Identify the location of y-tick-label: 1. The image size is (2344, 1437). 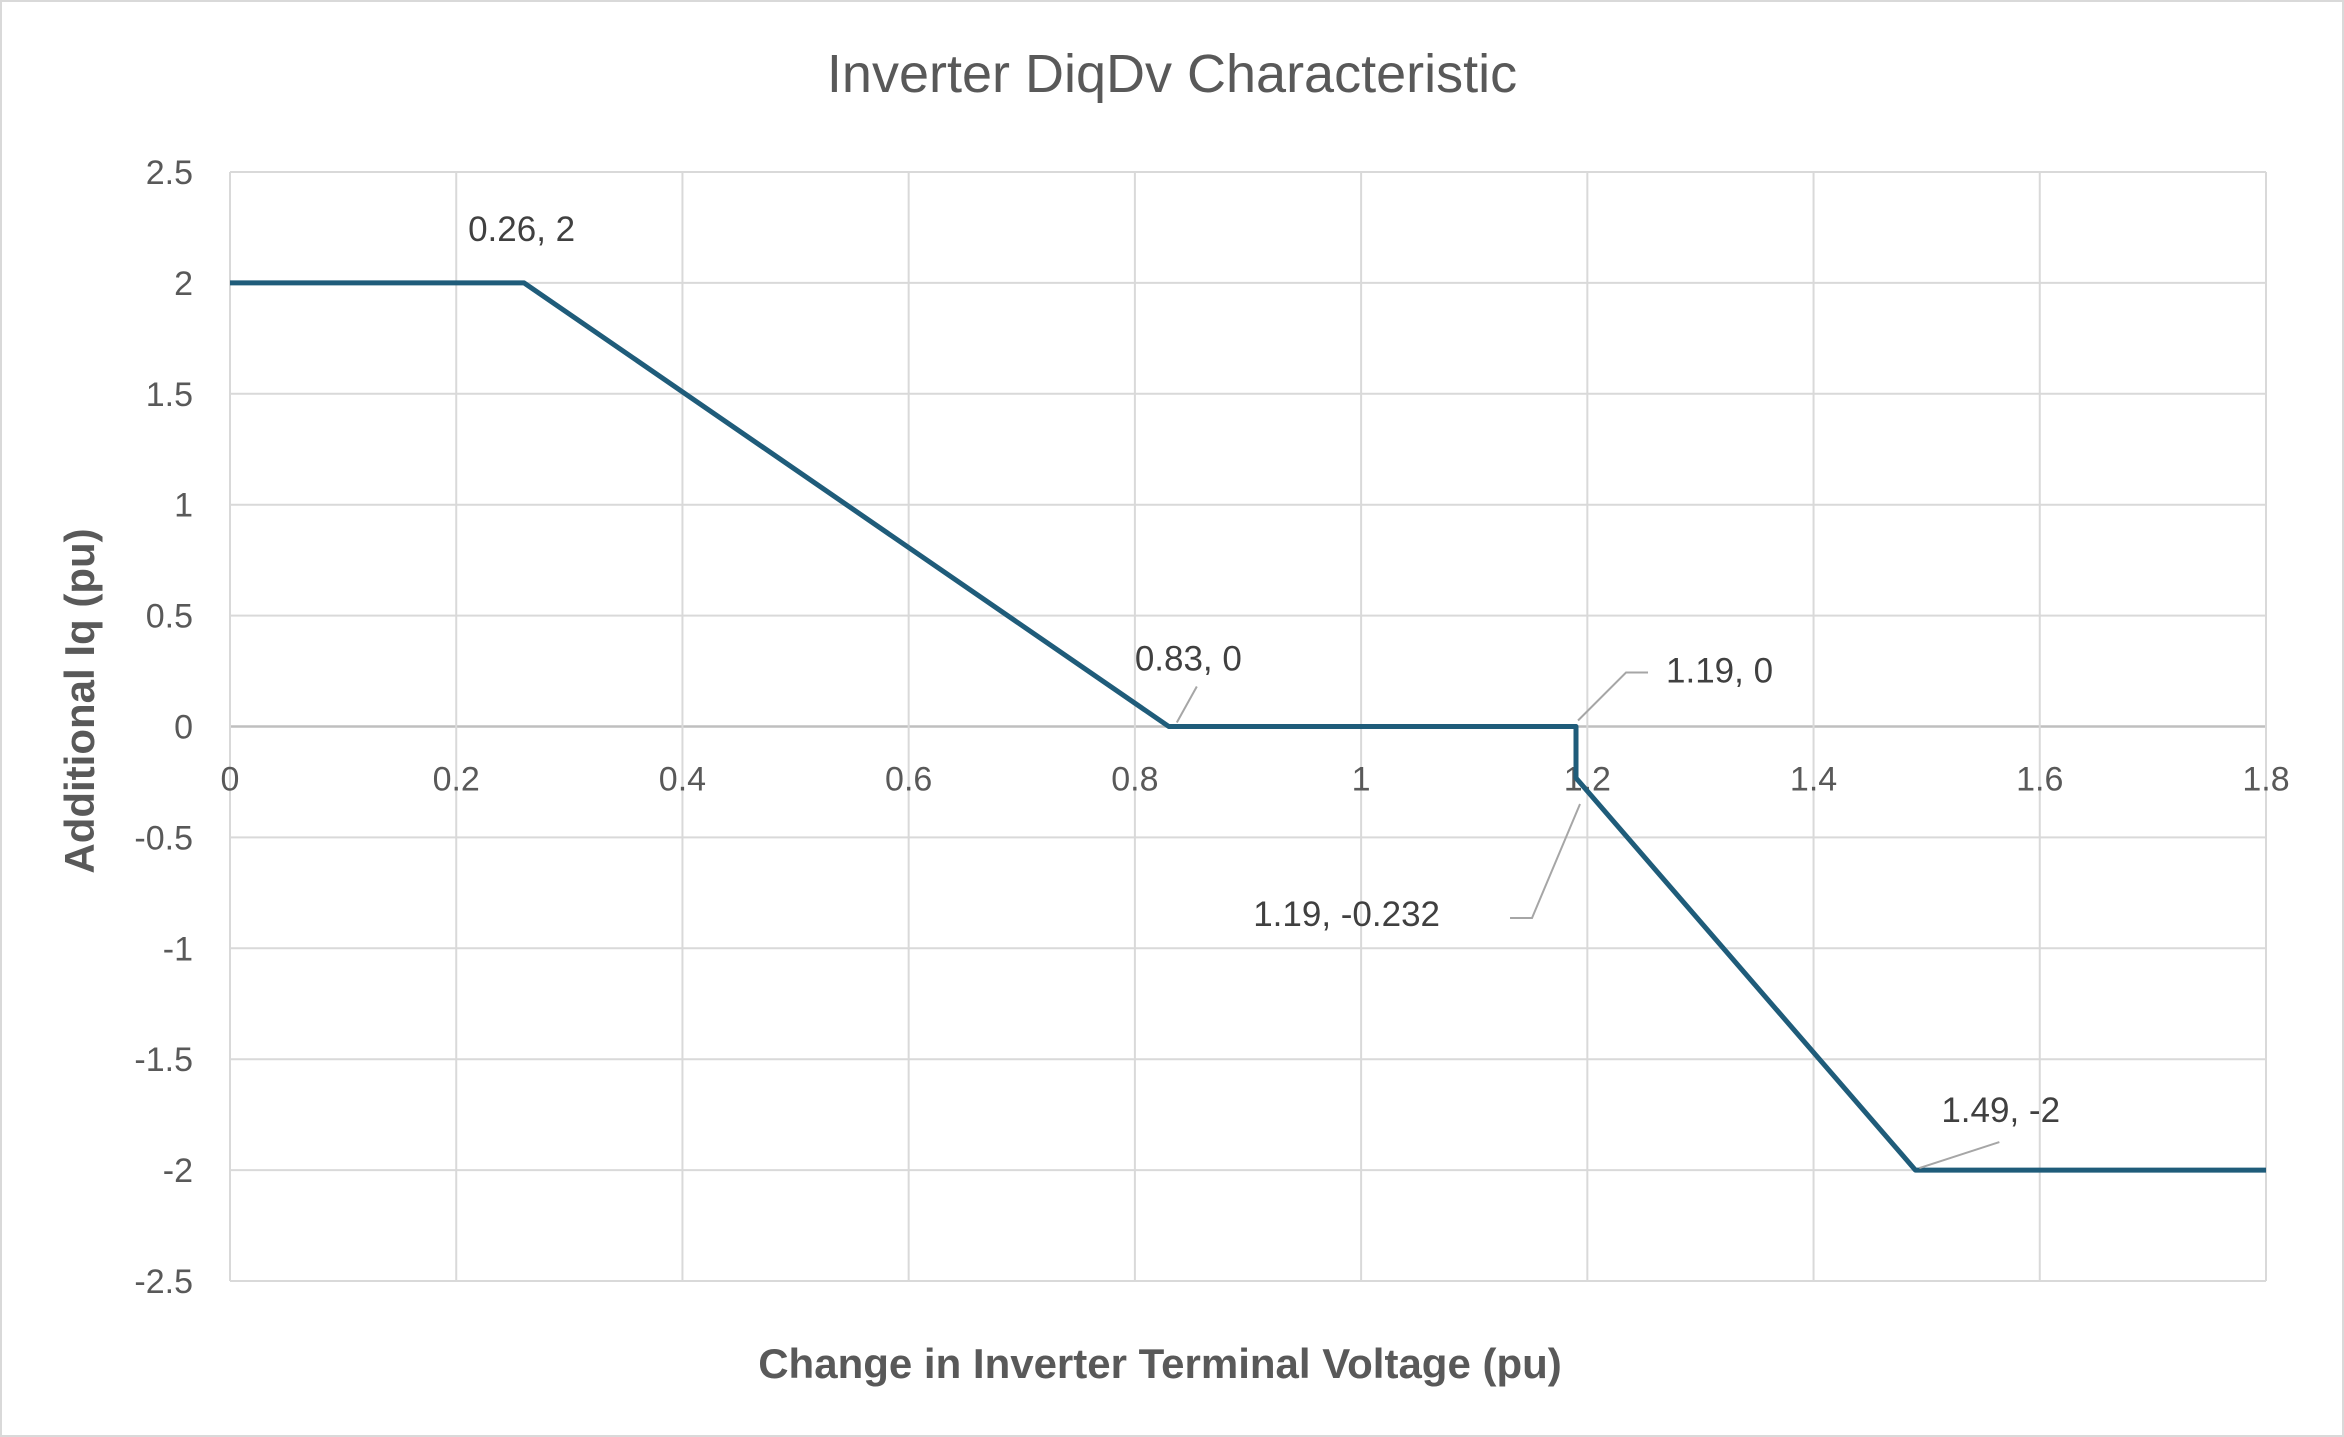
(183, 506).